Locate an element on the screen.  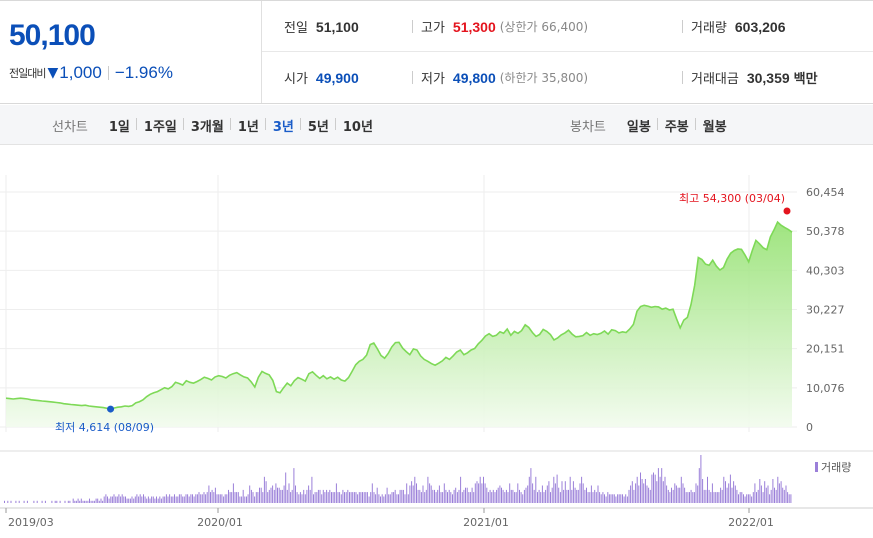
high-value: 51,300 is located at coordinates (474, 26).